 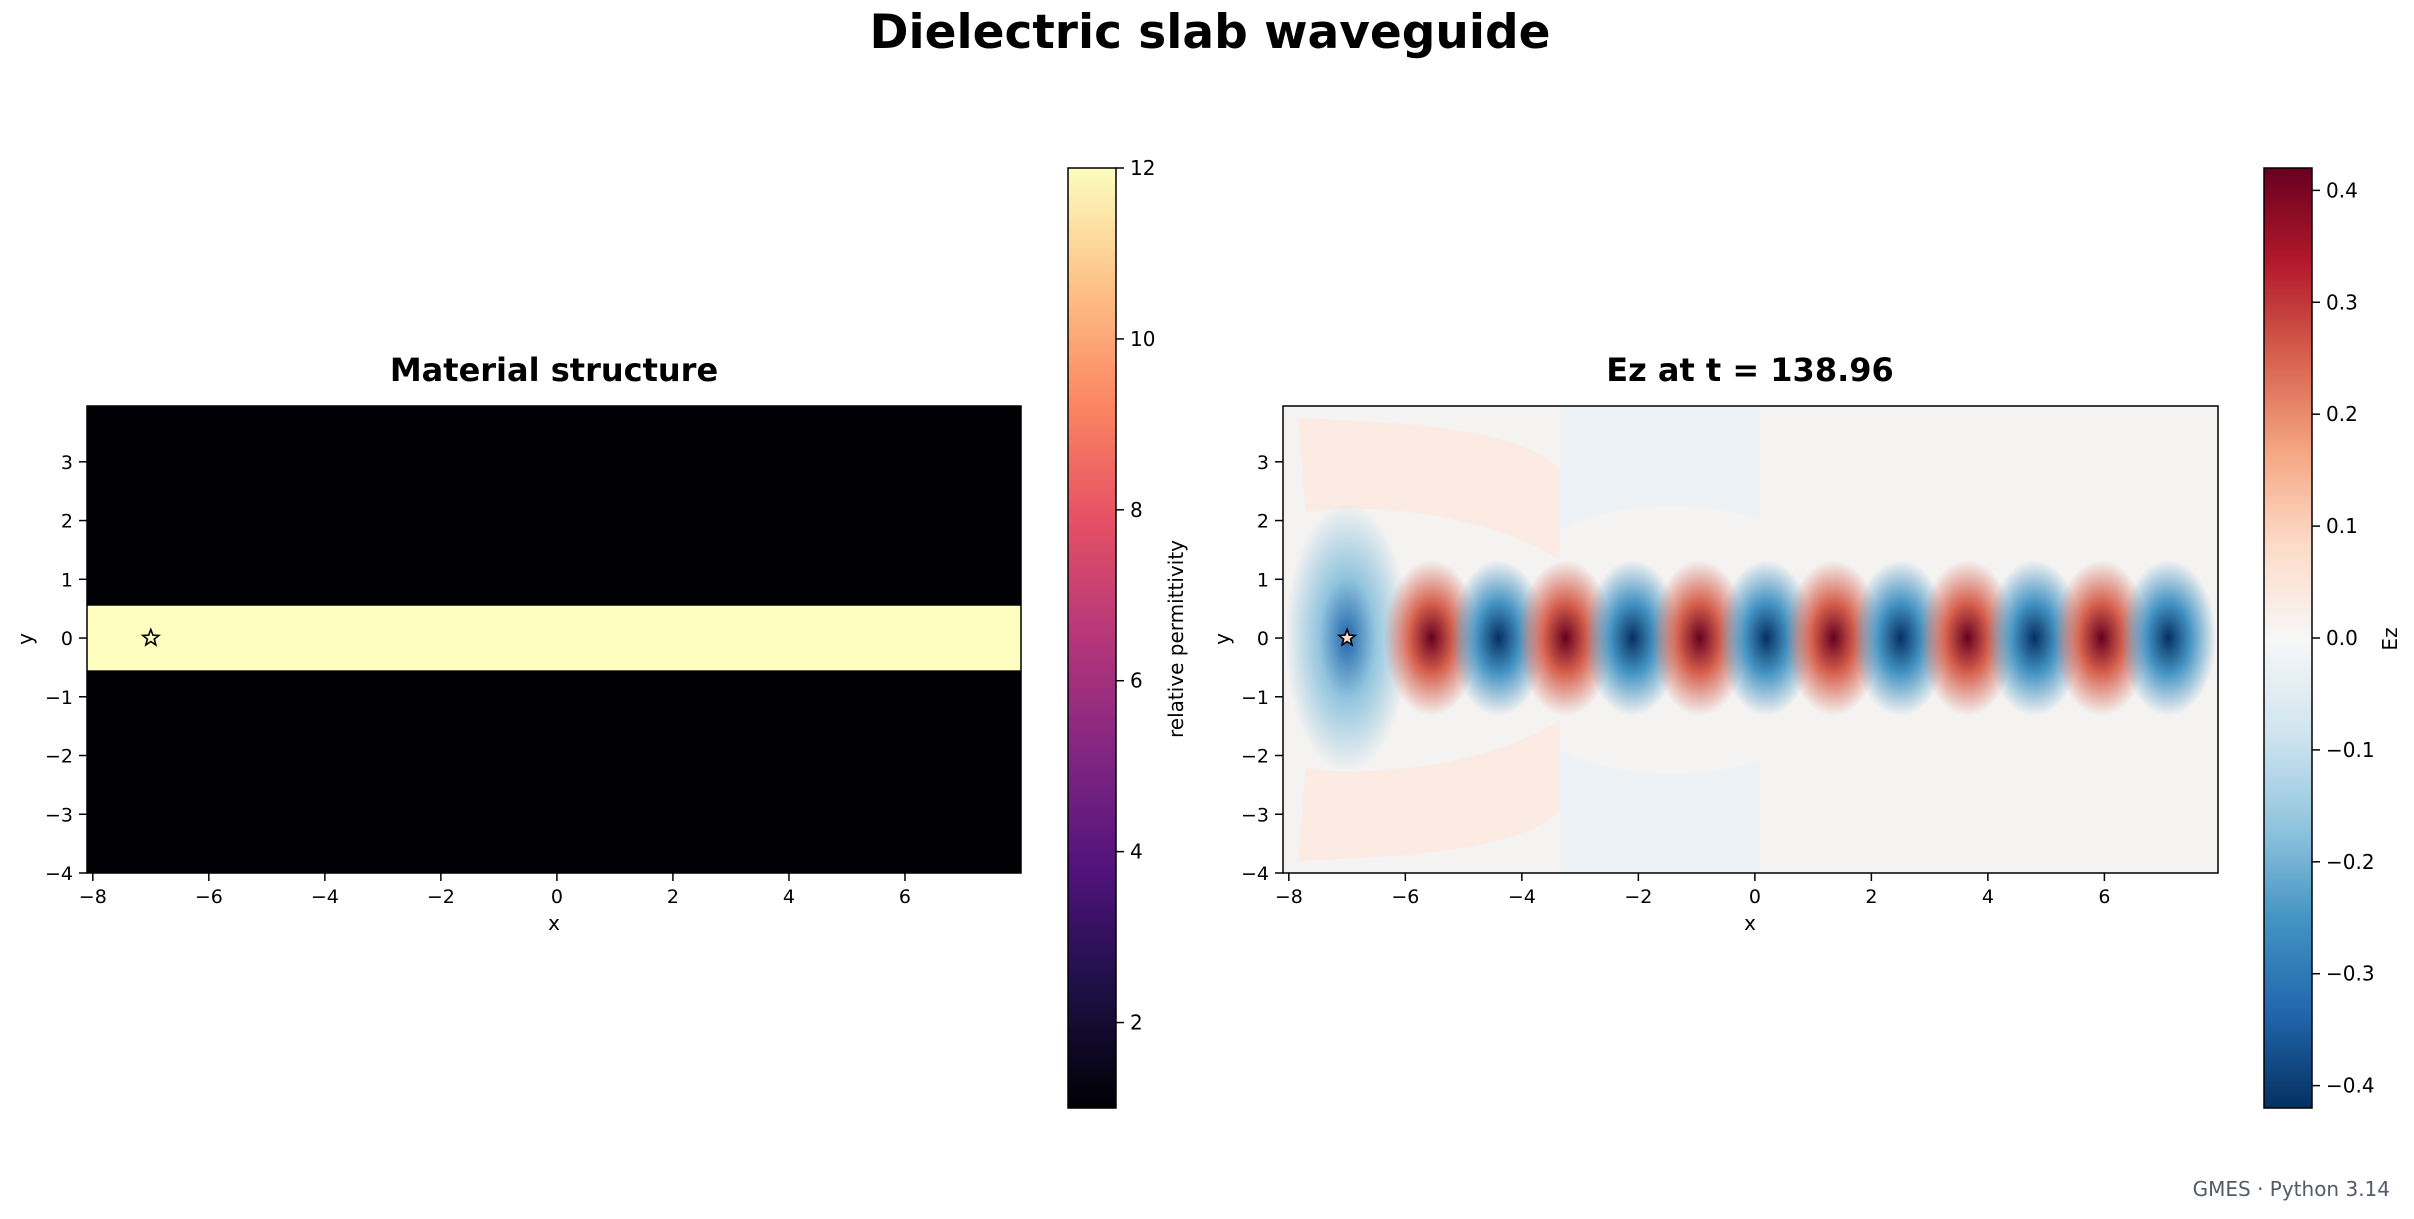 I want to click on ez-upper-faint-wave, so click(x=1660, y=468).